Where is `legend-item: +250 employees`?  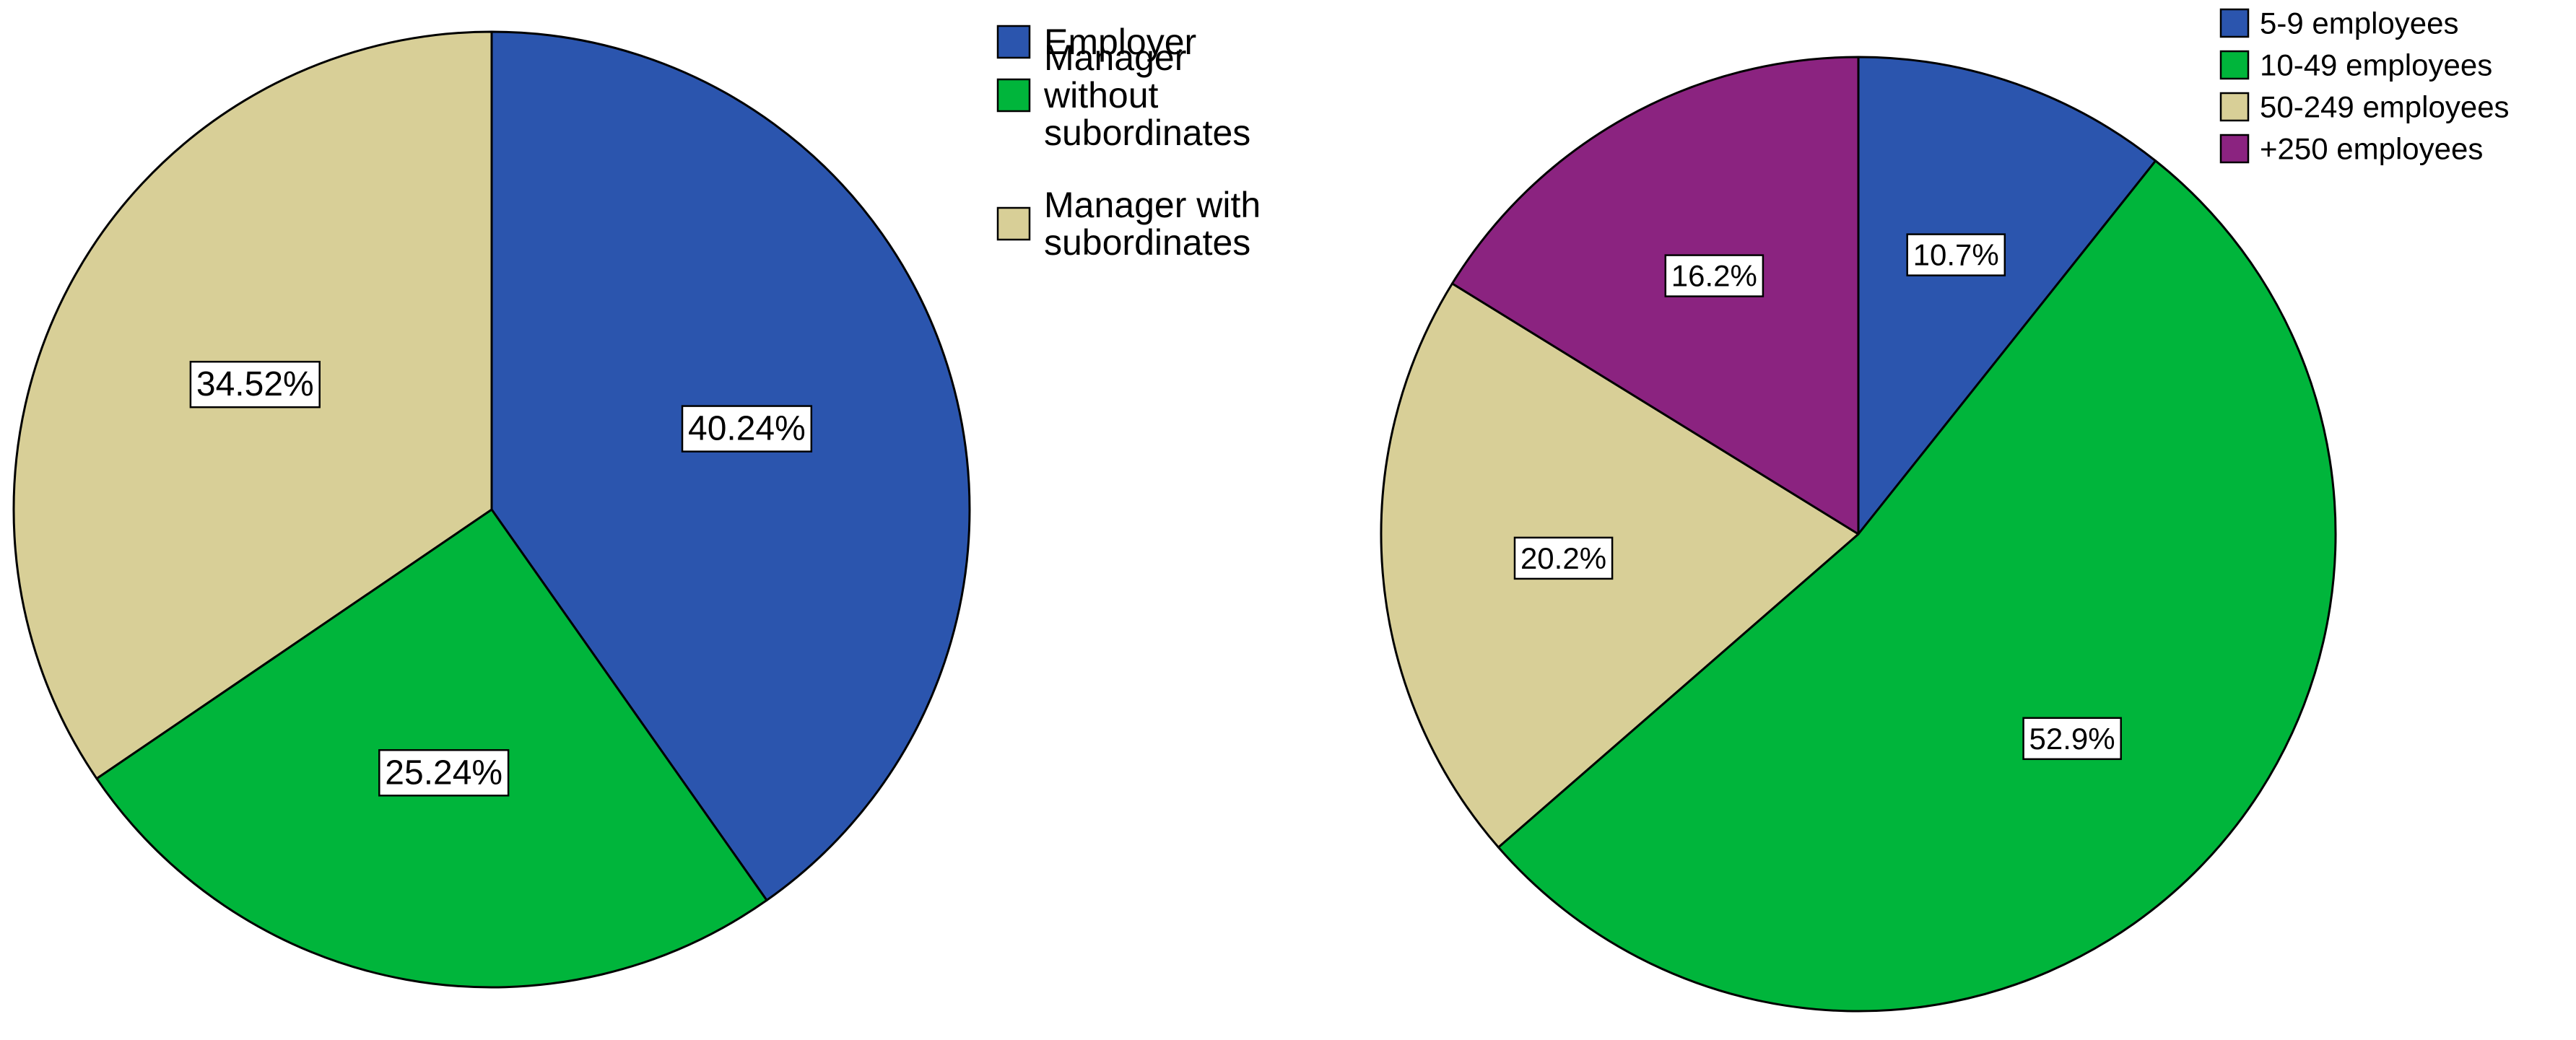 legend-item: +250 employees is located at coordinates (2351, 149).